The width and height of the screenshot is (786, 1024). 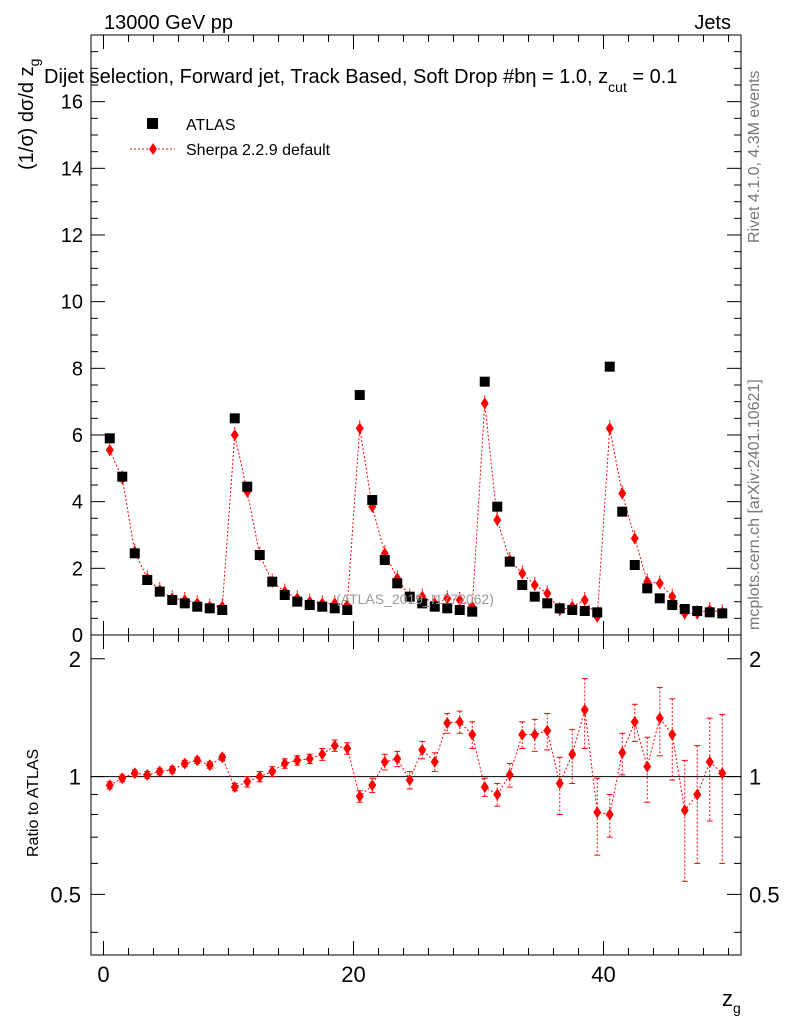 I want to click on plot-title-cut: cut, so click(x=617, y=87).